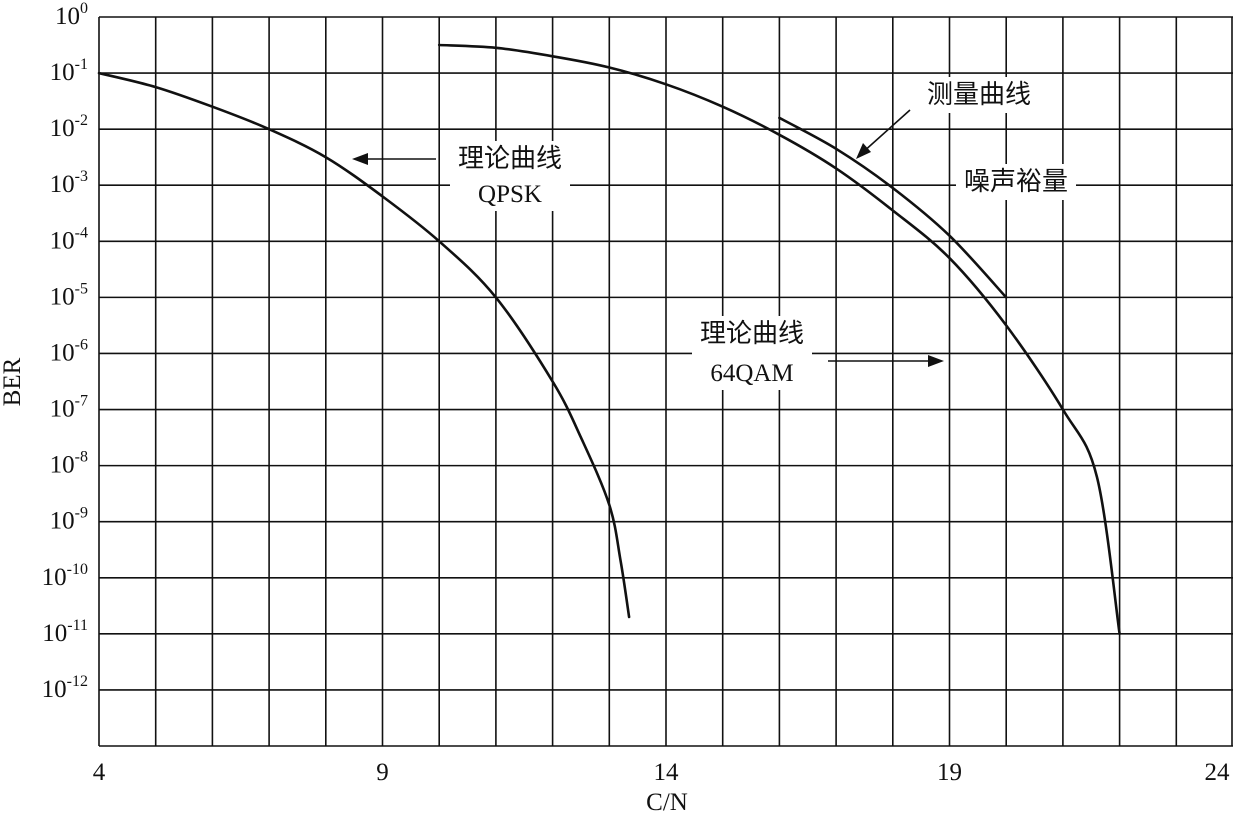 This screenshot has height=814, width=1233. Describe the element at coordinates (893, 207) in the screenshot. I see `series-line-measured` at that location.